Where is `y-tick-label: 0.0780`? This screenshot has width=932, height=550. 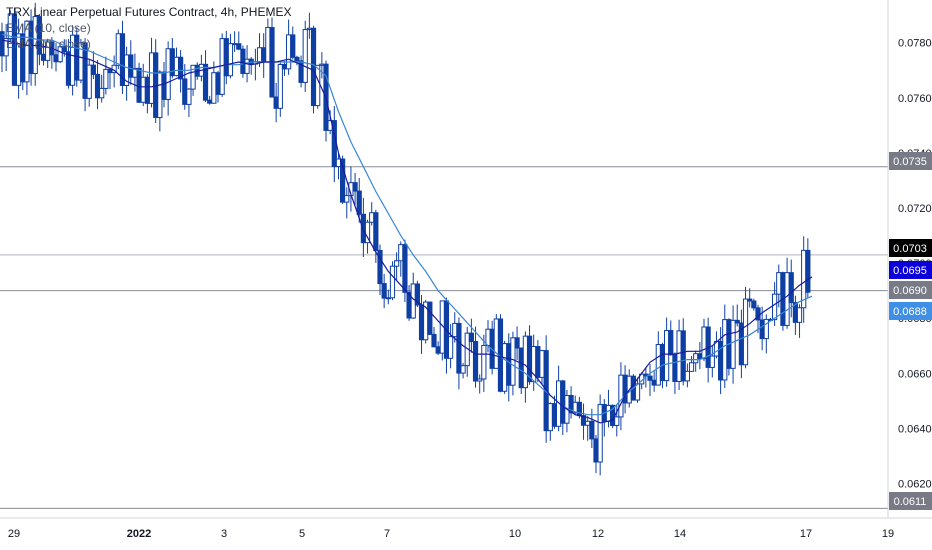 y-tick-label: 0.0780 is located at coordinates (915, 44).